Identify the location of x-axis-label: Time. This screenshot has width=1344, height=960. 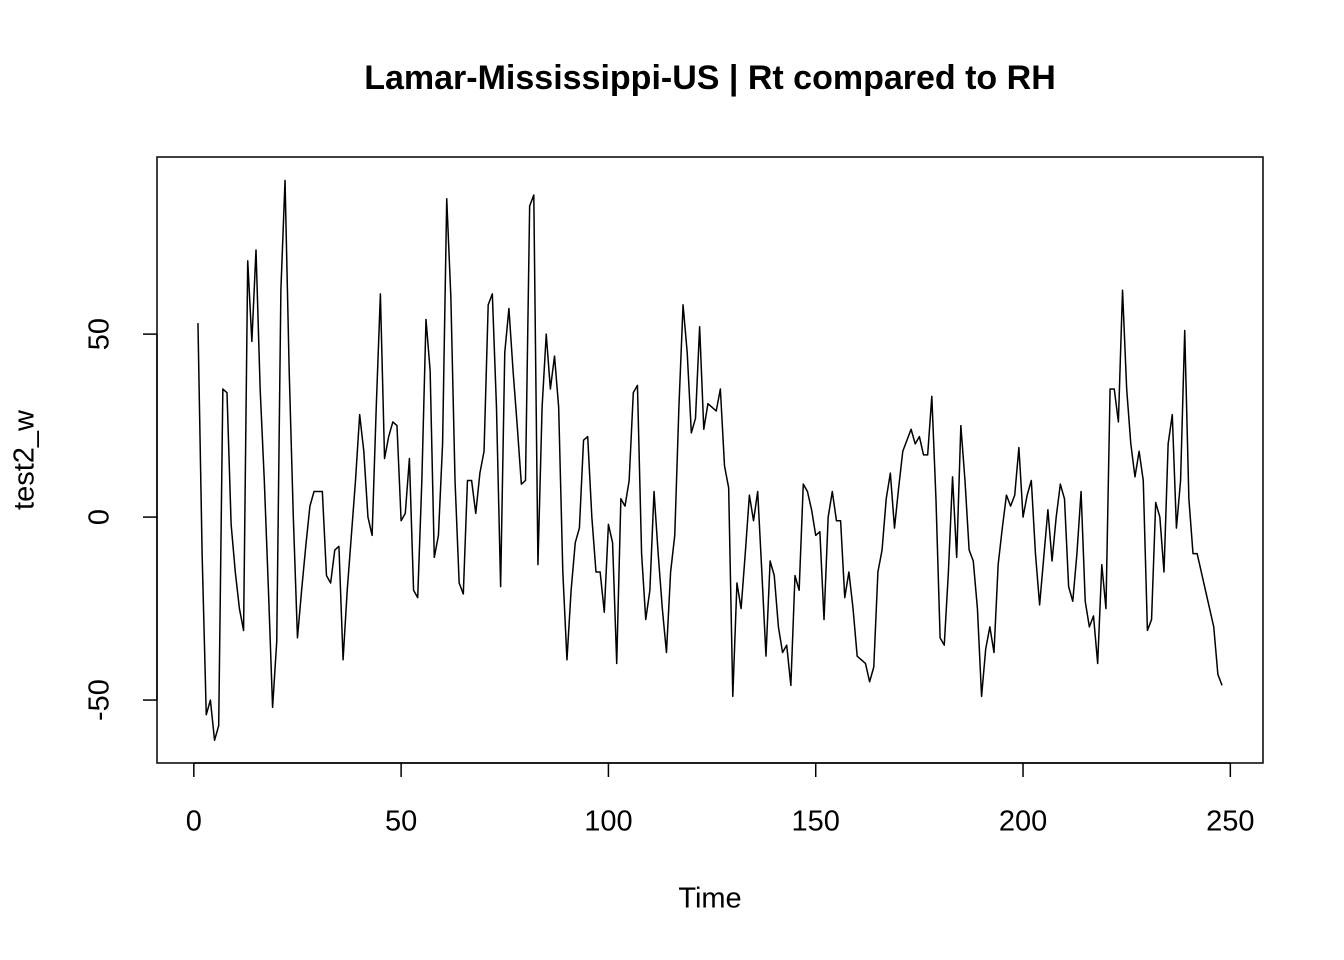
(709, 899).